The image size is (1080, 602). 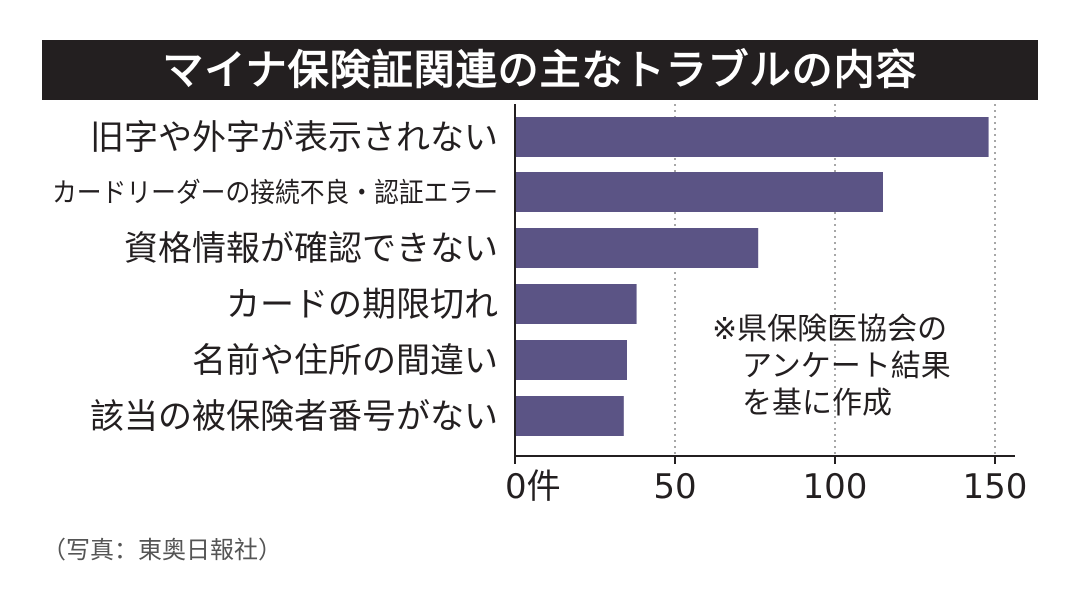 What do you see at coordinates (275, 193) in the screenshot?
I see `category-label-2: カードリーダーの接続不良・認証エラー` at bounding box center [275, 193].